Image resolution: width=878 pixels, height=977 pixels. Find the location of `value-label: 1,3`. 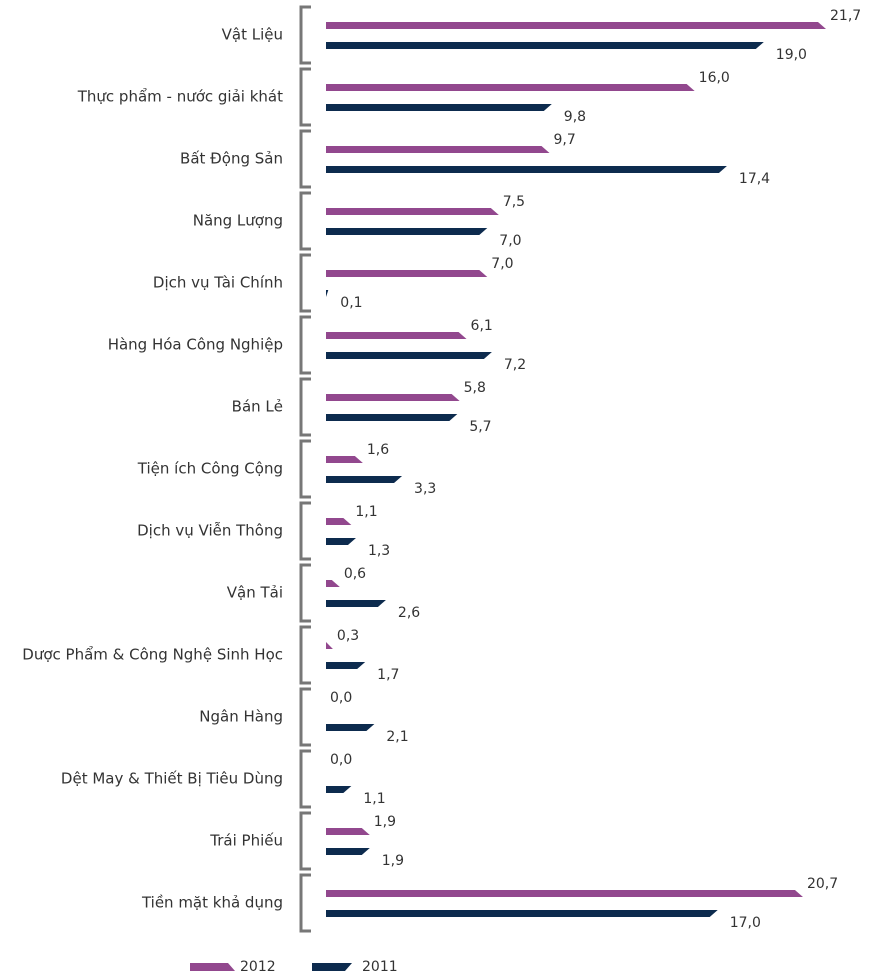

value-label: 1,3 is located at coordinates (379, 551).